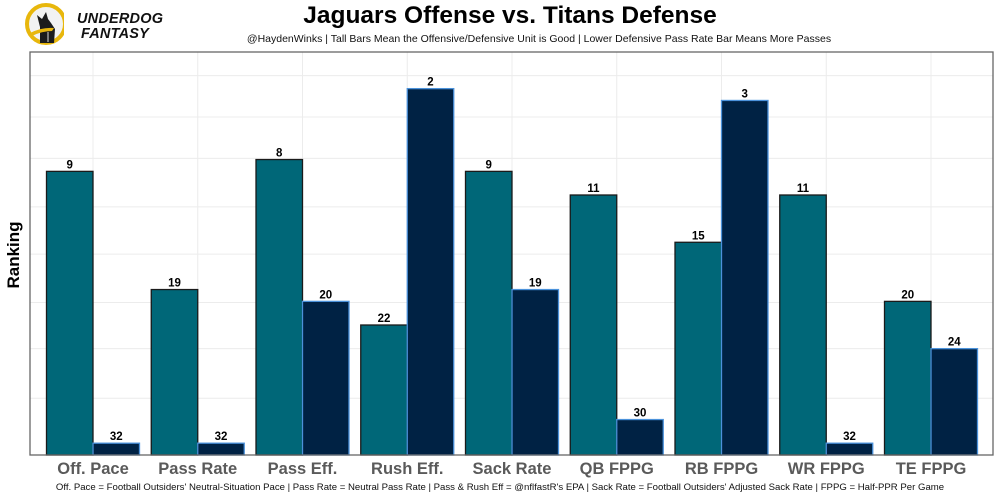  I want to click on underdog-fantasy-logo: UNDERDOG FANTASY, so click(89, 25).